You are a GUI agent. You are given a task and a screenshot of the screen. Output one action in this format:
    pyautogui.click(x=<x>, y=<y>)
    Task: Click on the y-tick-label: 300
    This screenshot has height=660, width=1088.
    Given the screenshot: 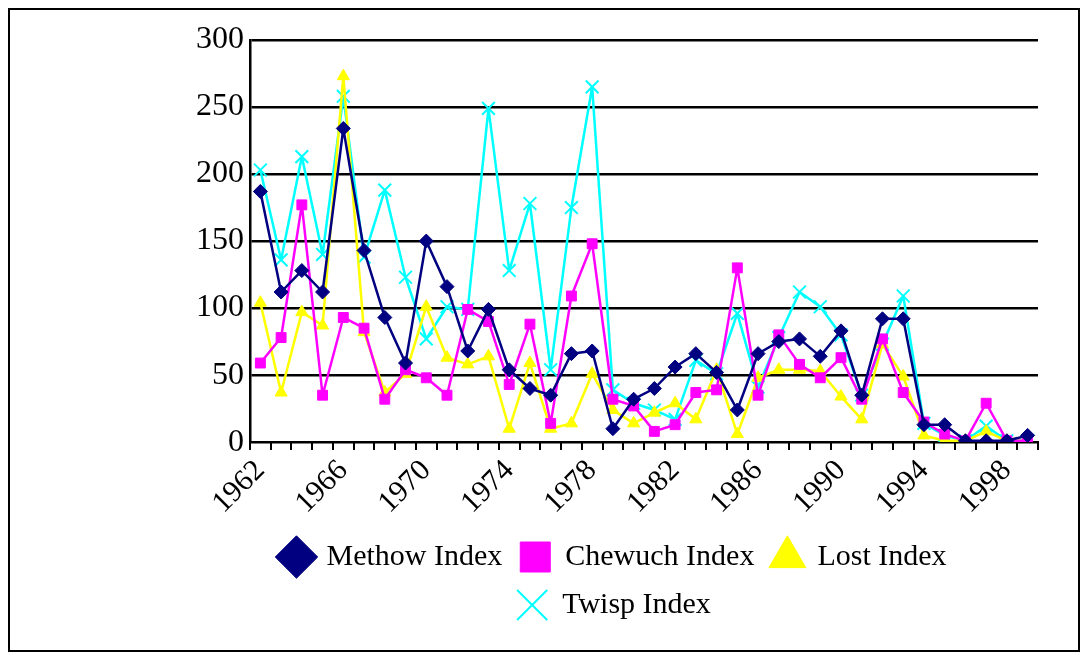 What is the action you would take?
    pyautogui.click(x=220, y=37)
    